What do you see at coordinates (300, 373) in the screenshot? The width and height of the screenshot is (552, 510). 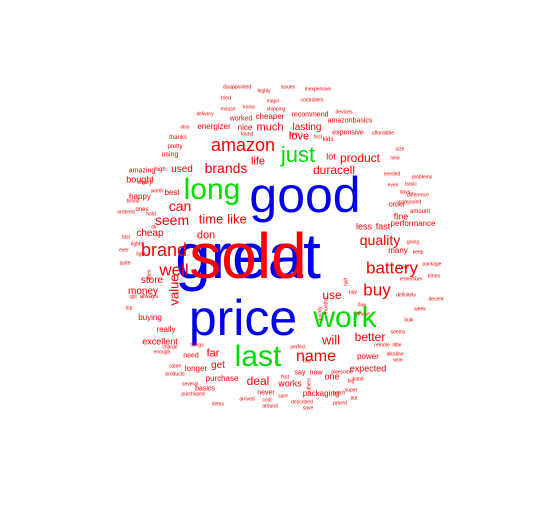 I see `cloud-word: say` at bounding box center [300, 373].